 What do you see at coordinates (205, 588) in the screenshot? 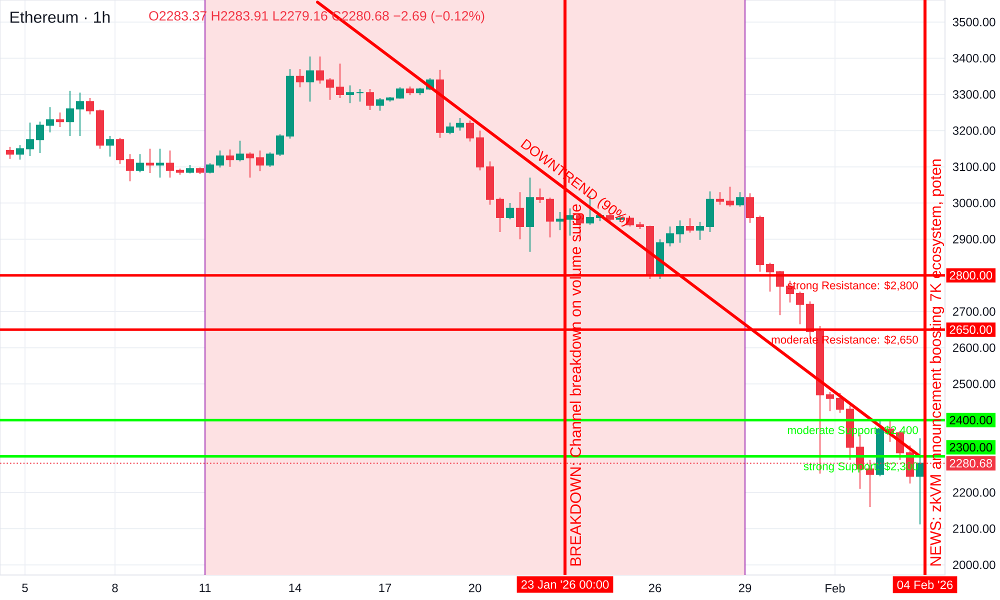
I see `x-tick-label: 11` at bounding box center [205, 588].